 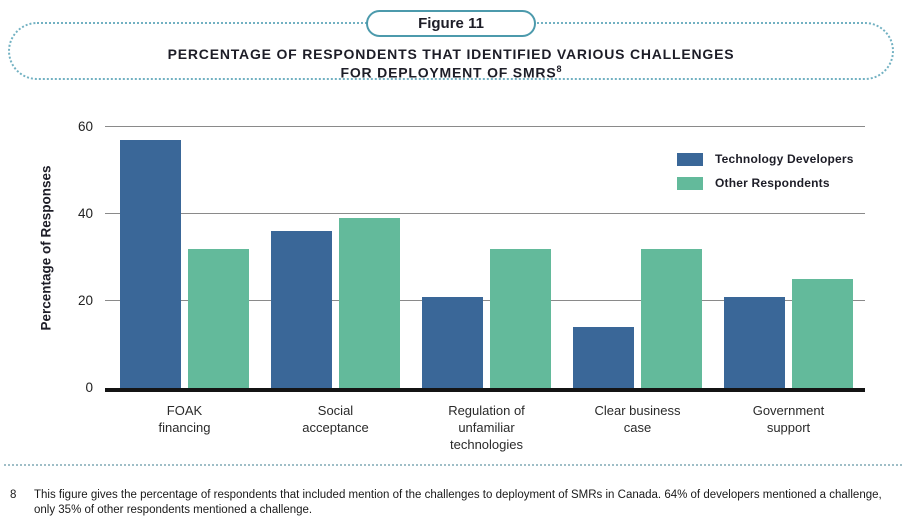 I want to click on x-label: FOAK financing, so click(x=184, y=419).